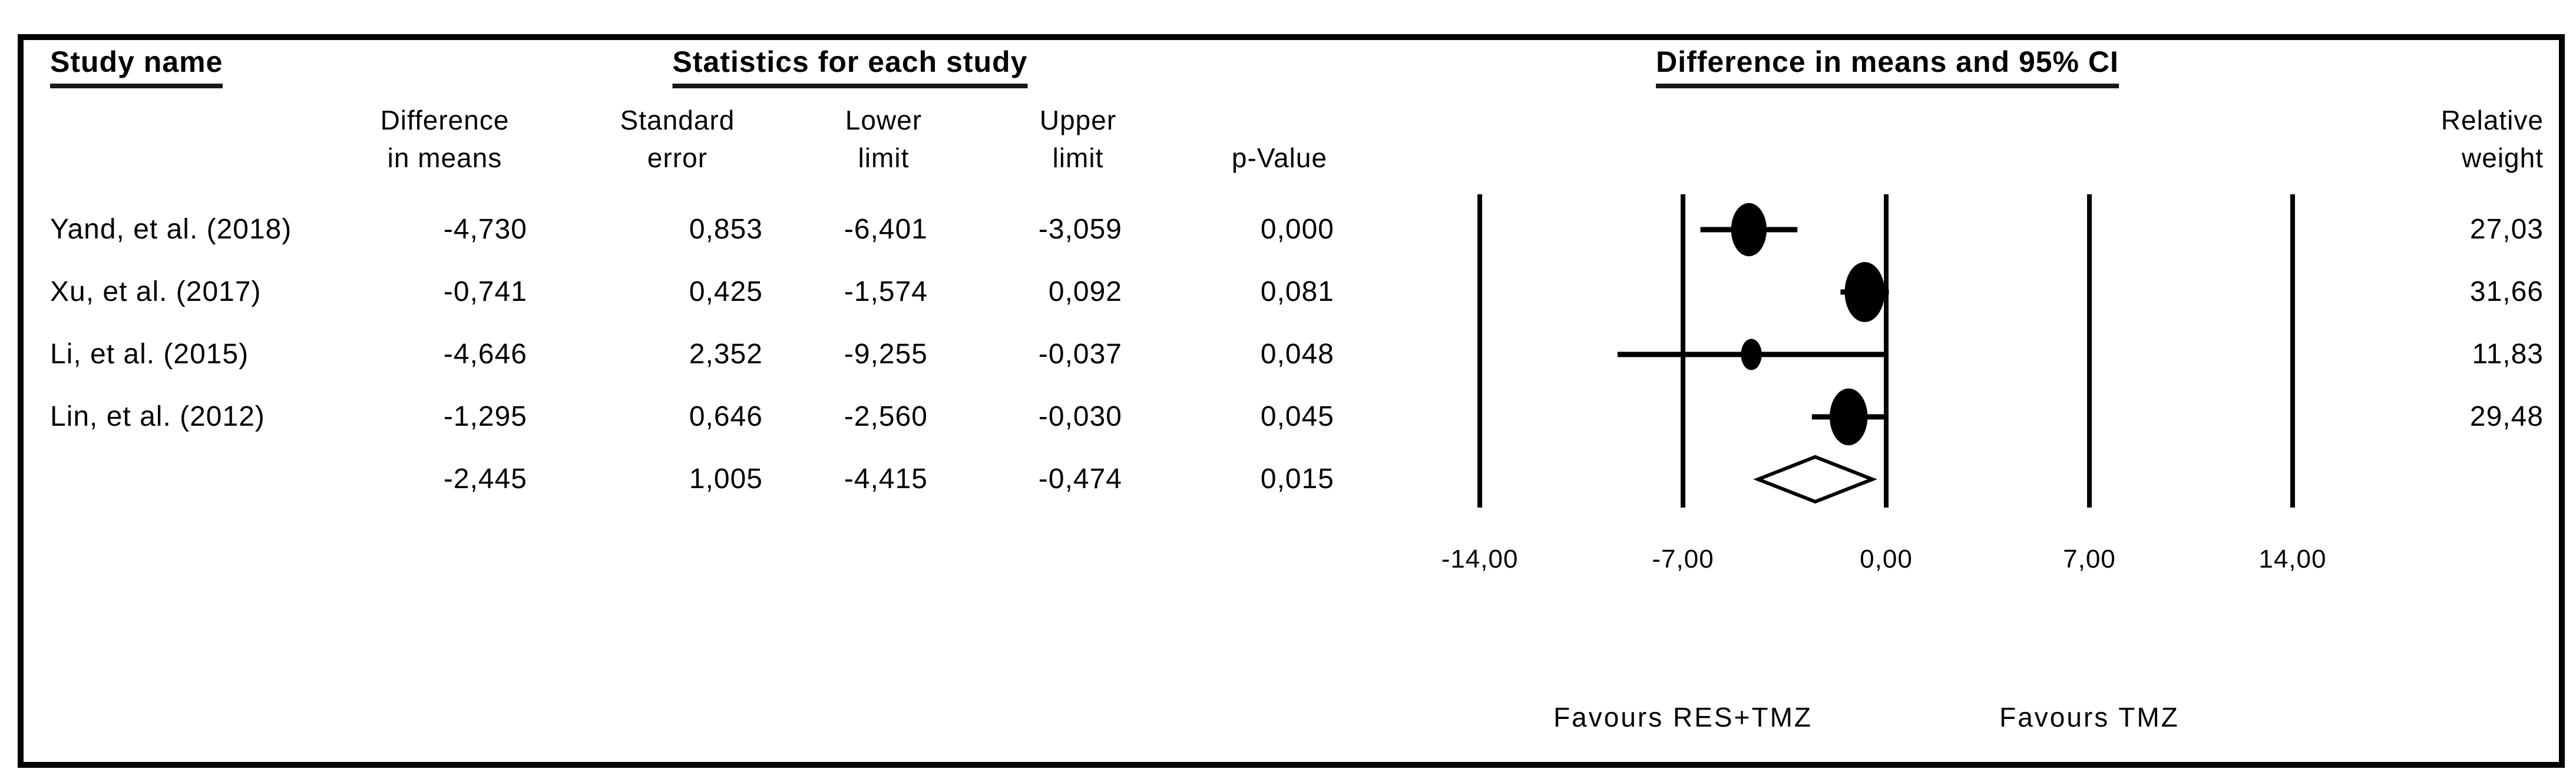  What do you see at coordinates (445, 120) in the screenshot?
I see `col-header-line: Difference` at bounding box center [445, 120].